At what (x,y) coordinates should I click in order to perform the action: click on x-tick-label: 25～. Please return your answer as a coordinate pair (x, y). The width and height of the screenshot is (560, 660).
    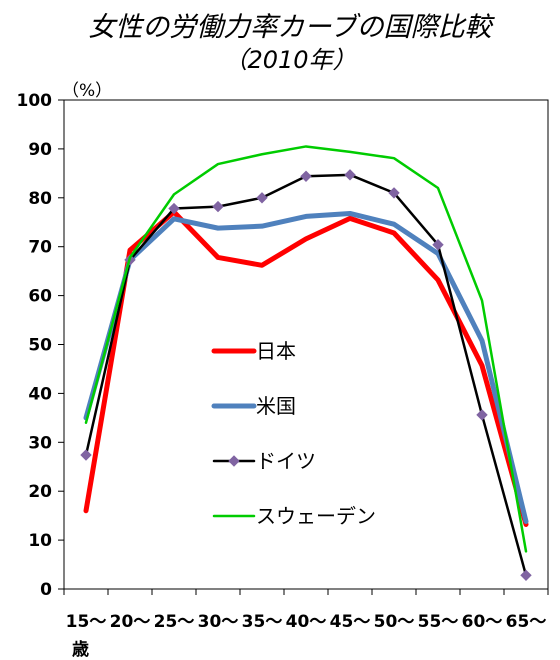
    Looking at the image, I should click on (174, 622).